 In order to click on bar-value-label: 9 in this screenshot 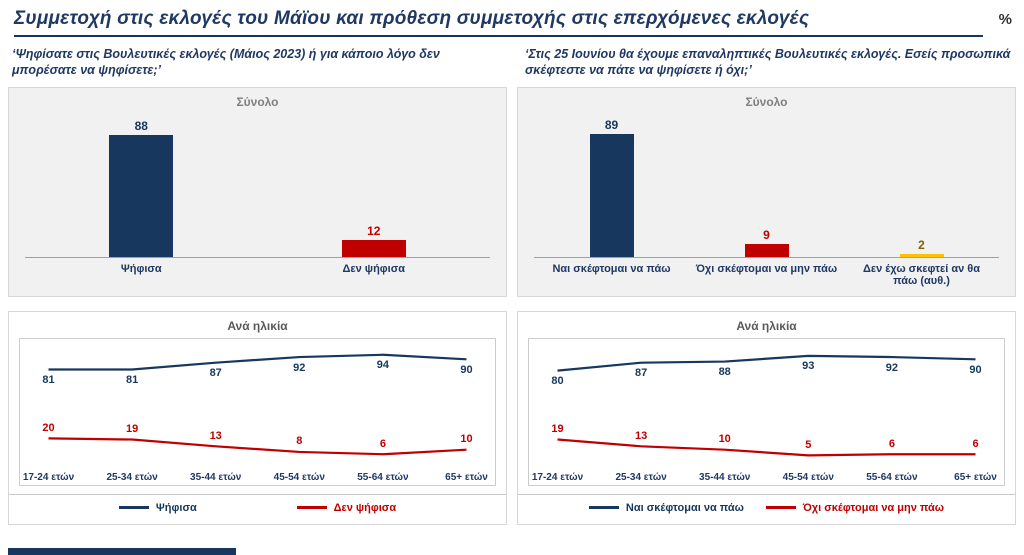, I will do `click(766, 235)`.